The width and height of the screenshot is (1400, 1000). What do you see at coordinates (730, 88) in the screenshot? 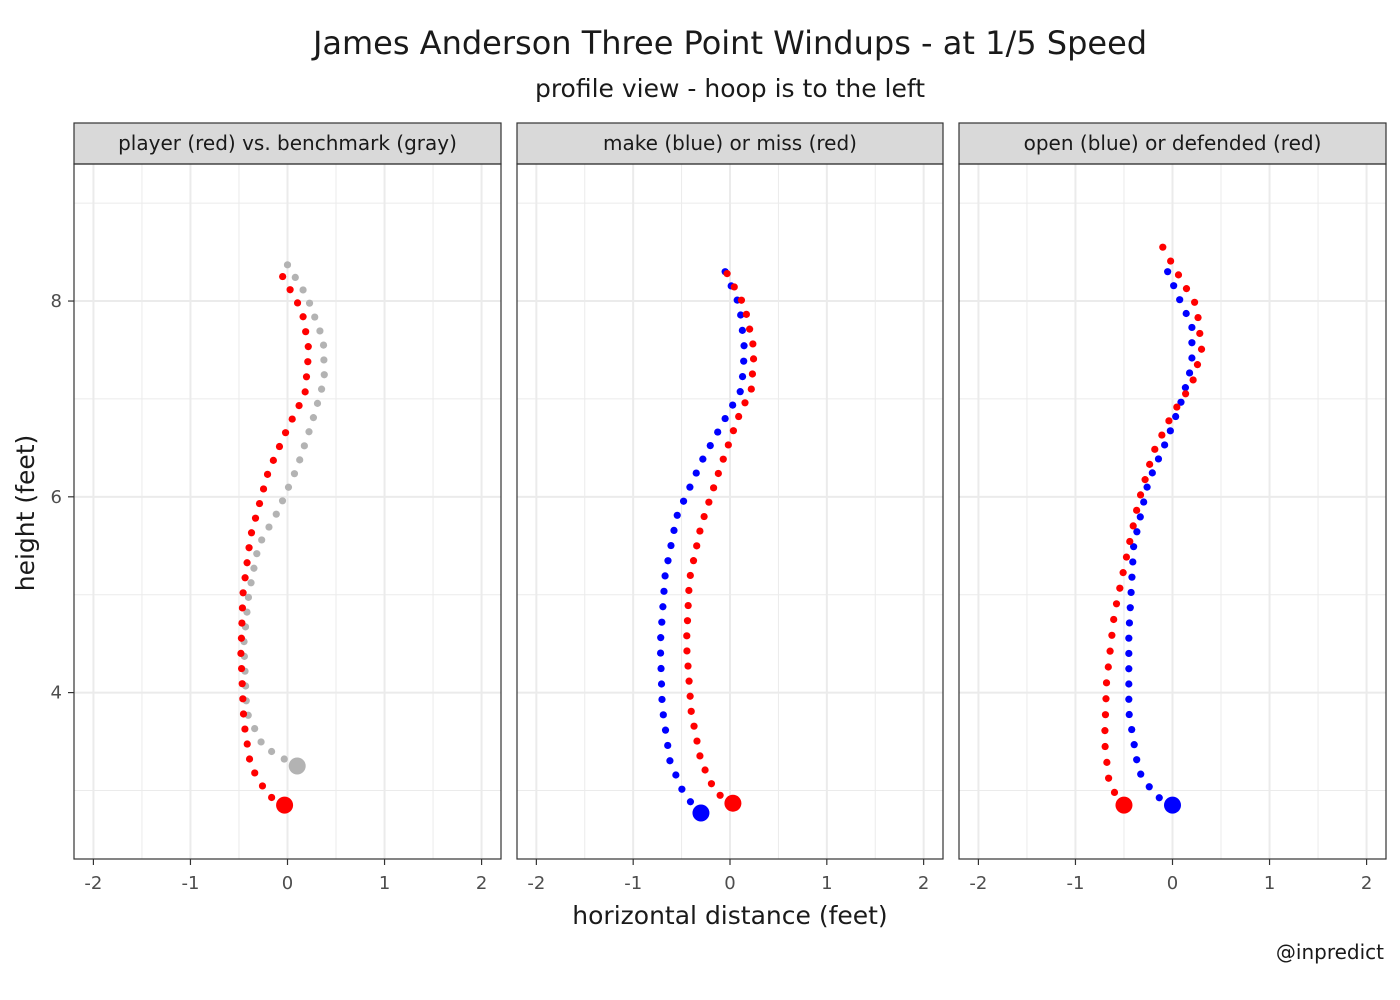
I see `chart-subtitle: profile view - hoop is to the left` at bounding box center [730, 88].